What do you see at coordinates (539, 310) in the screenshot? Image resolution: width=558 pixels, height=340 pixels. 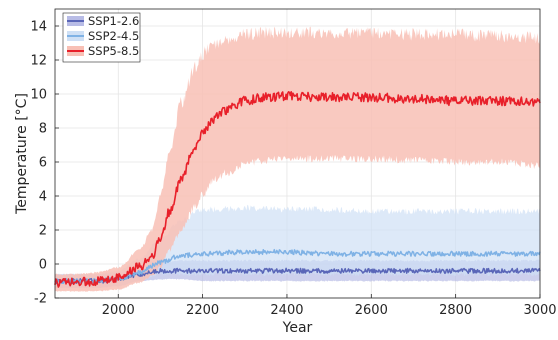 I see `x-tick-label: 3000` at bounding box center [539, 310].